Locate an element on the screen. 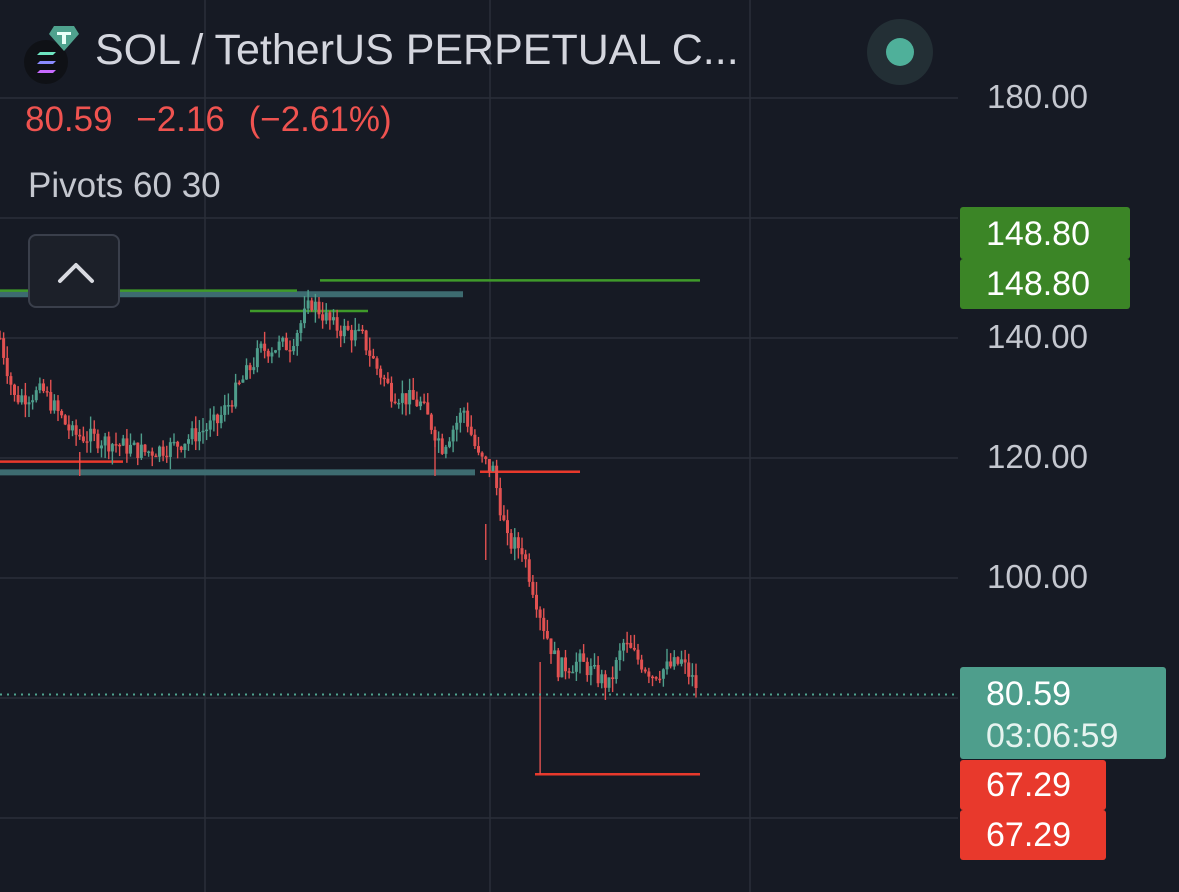  status-dot is located at coordinates (900, 52).